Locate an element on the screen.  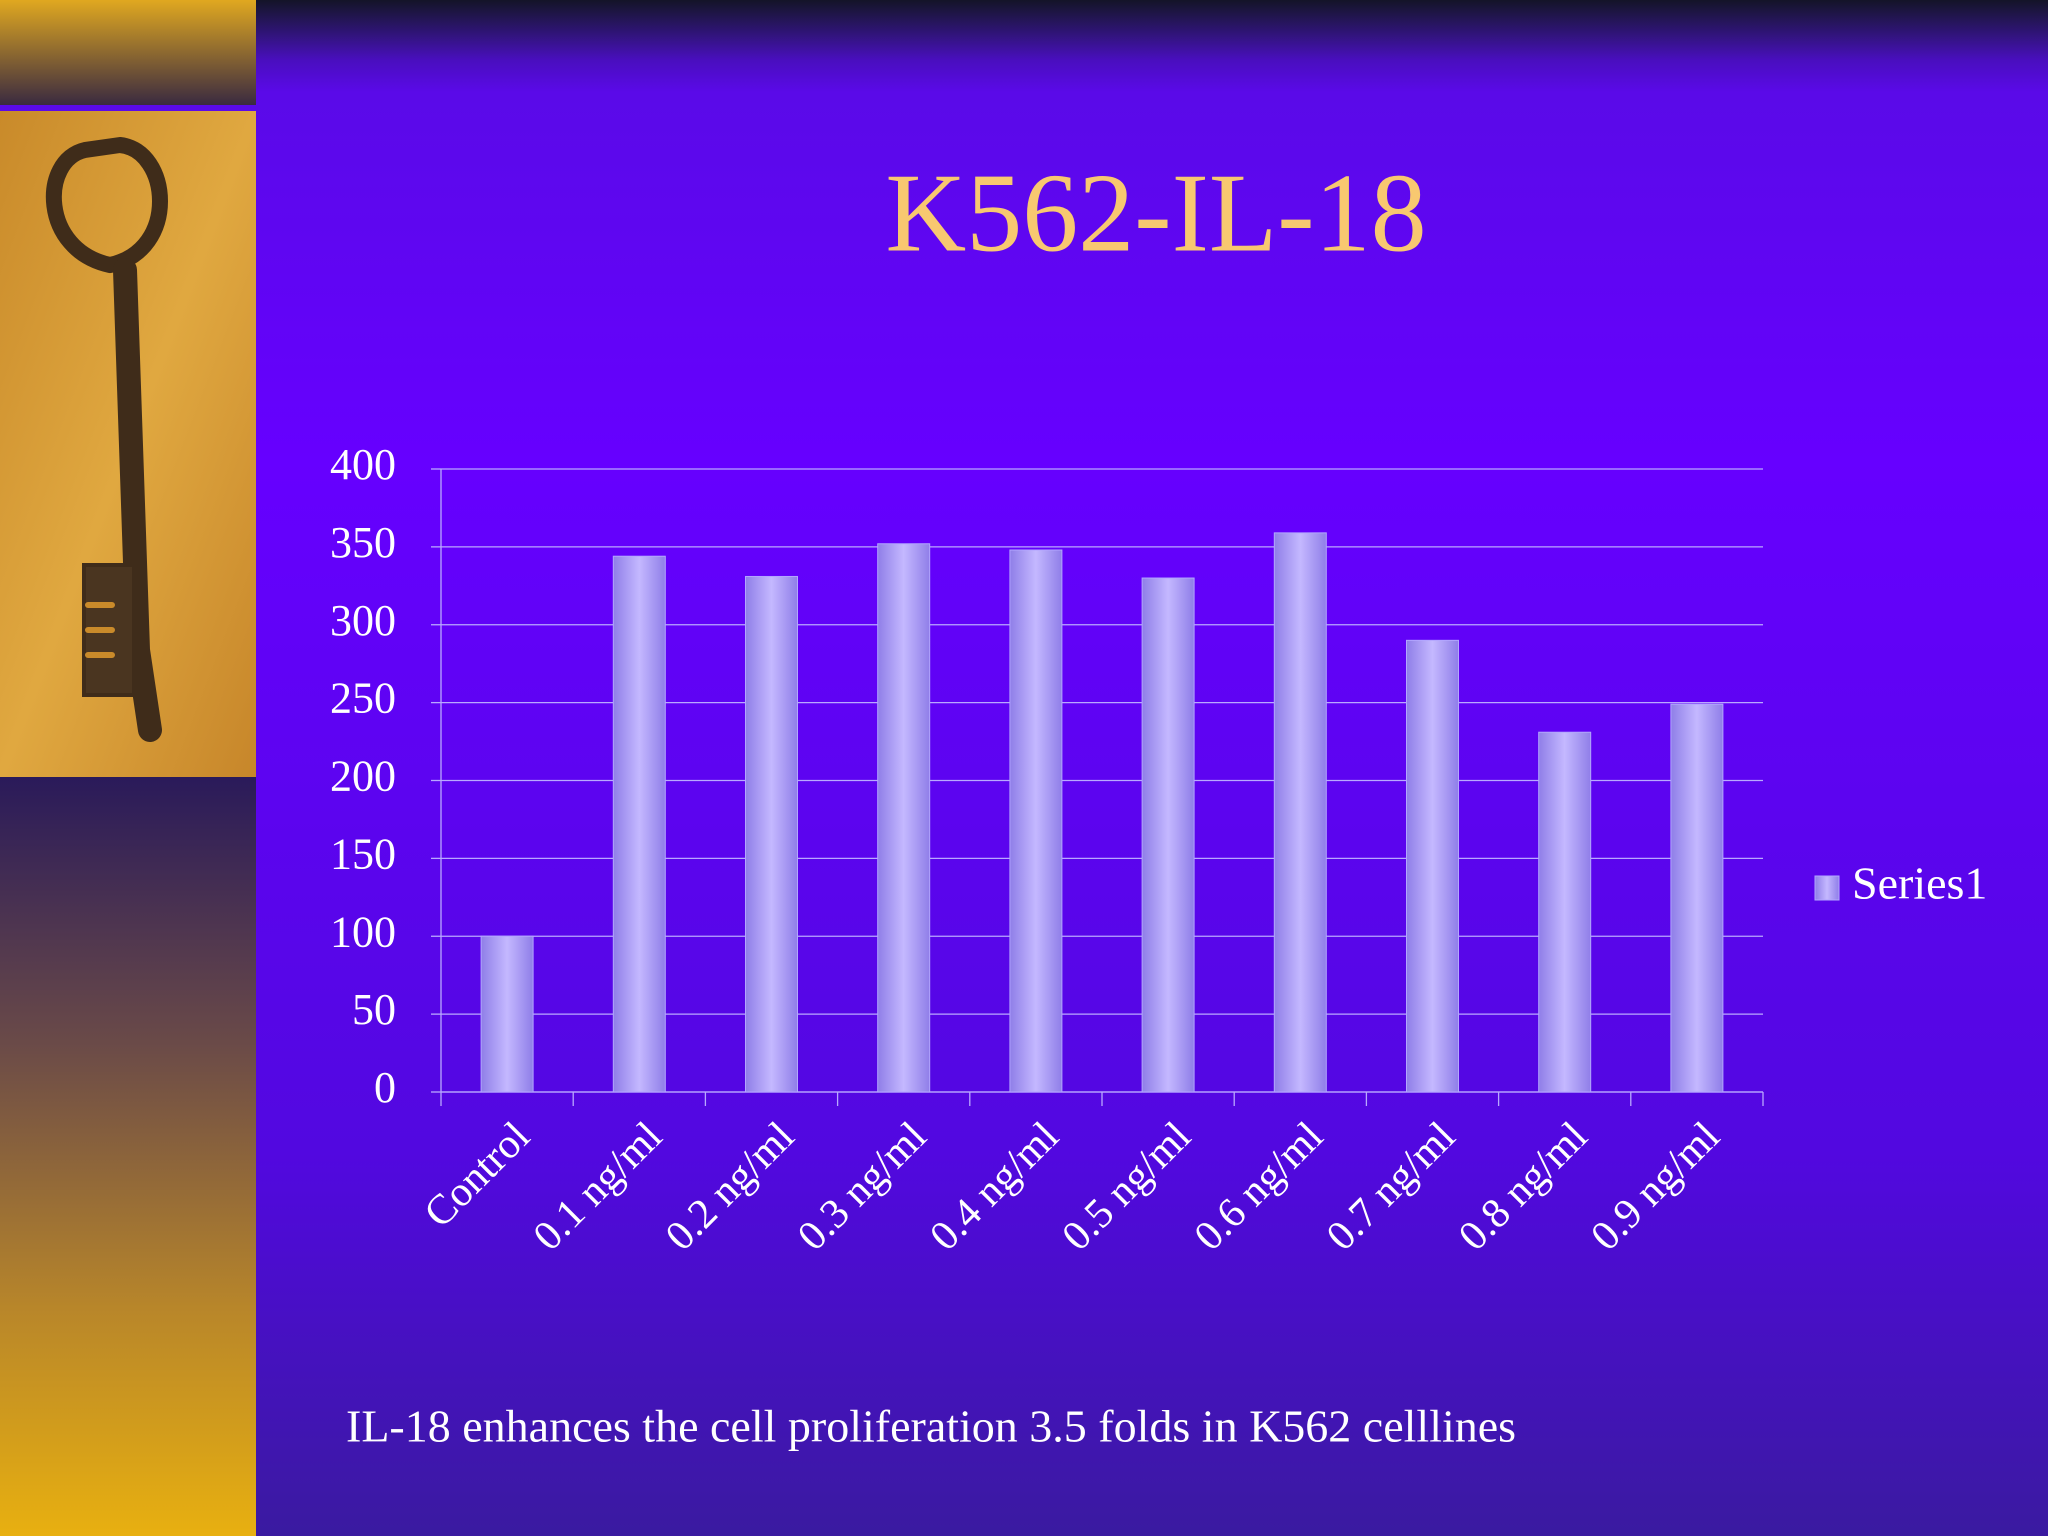
side-band is located at coordinates (128, 1156).